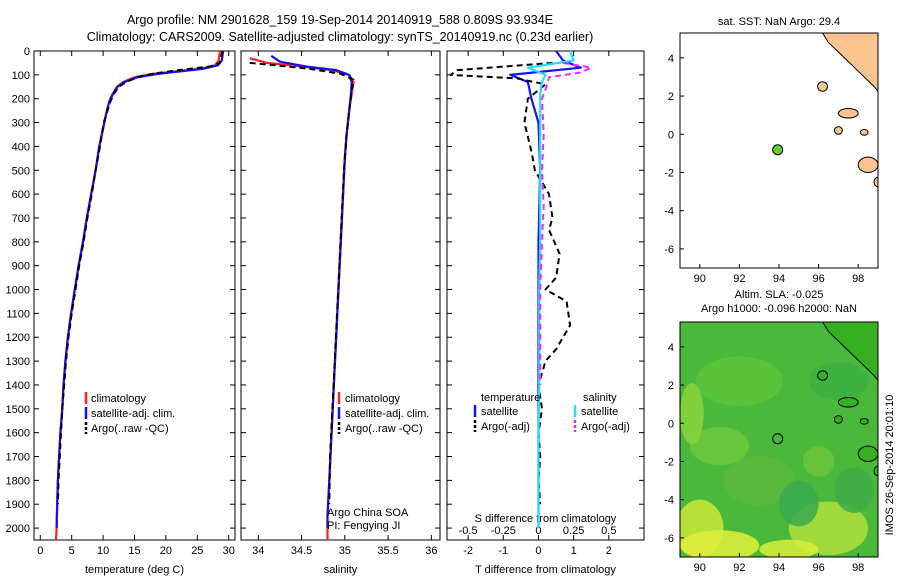 The width and height of the screenshot is (900, 580). What do you see at coordinates (341, 570) in the screenshot?
I see `x-axis-title: salinity` at bounding box center [341, 570].